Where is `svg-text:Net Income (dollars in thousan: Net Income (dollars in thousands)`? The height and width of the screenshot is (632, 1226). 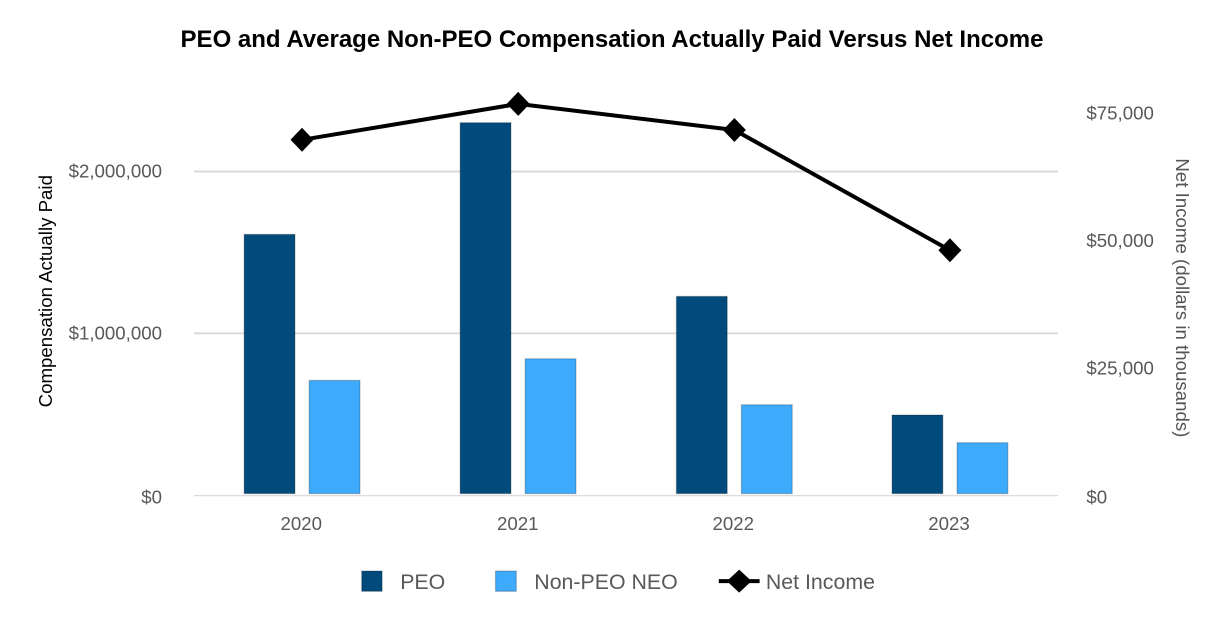
svg-text:Net Income (dollars in thousan: Net Income (dollars in thousands) is located at coordinates (1182, 297).